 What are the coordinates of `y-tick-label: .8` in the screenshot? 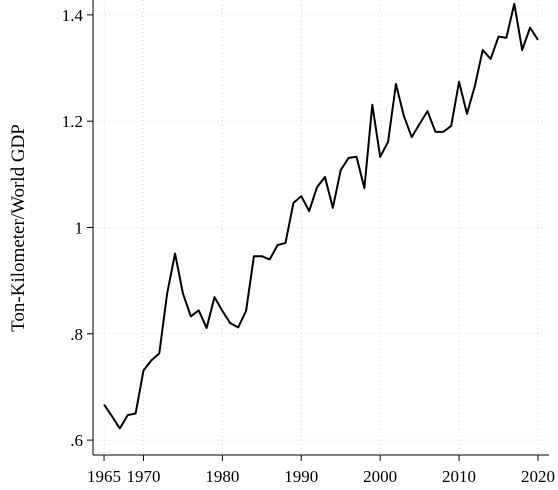 It's located at (76, 334).